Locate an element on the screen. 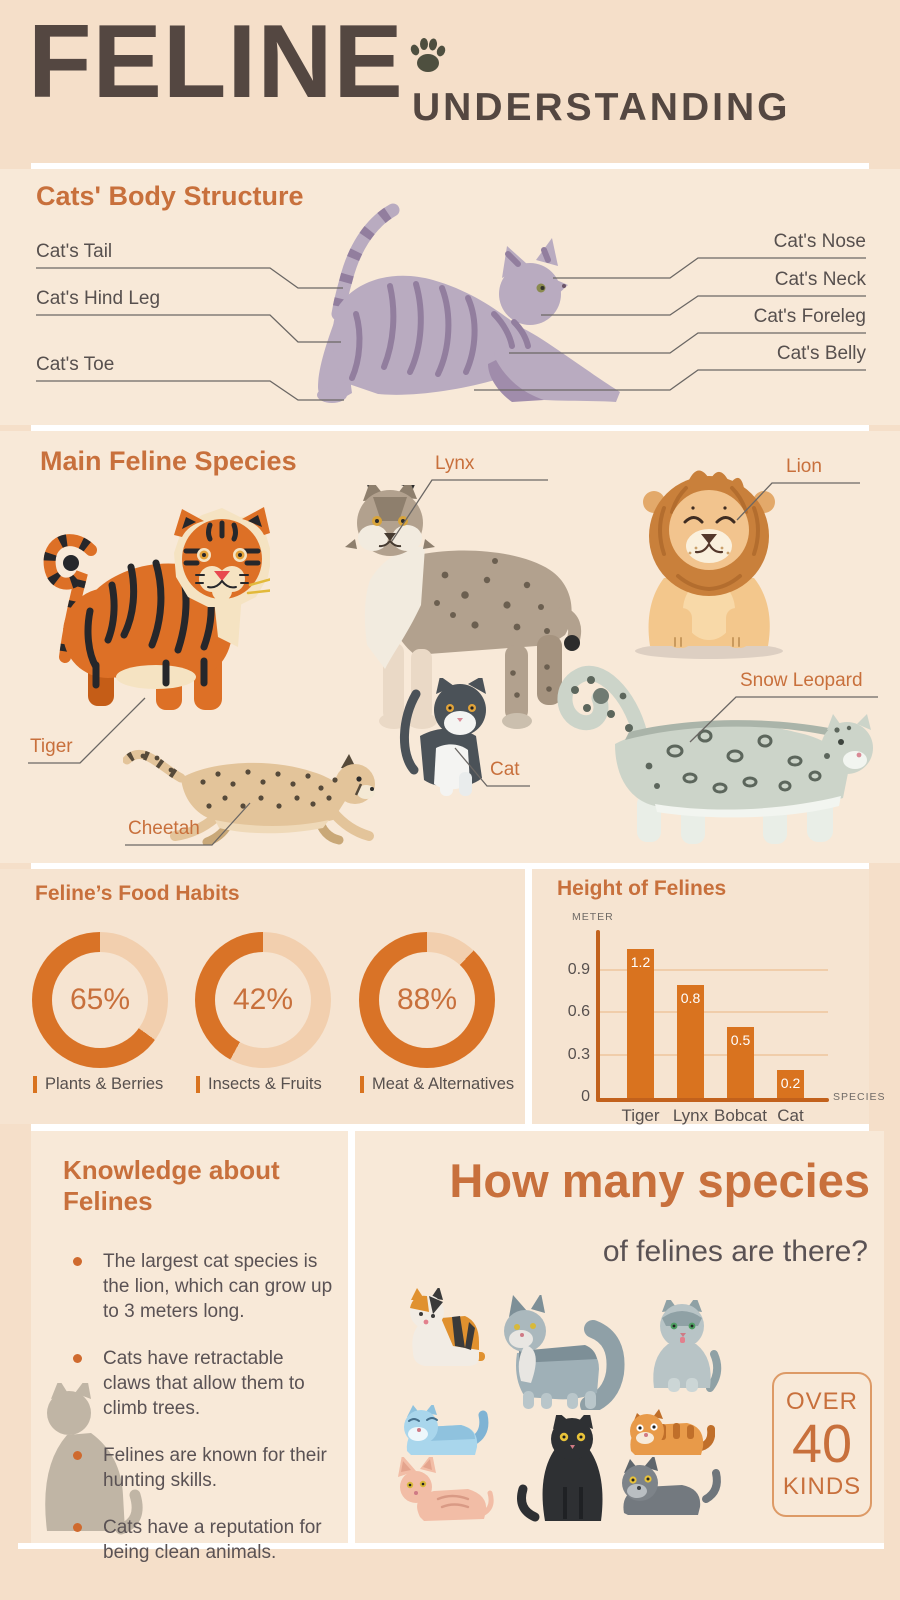 The height and width of the screenshot is (1600, 900). x-axis-unit-label: SPECIES is located at coordinates (859, 1097).